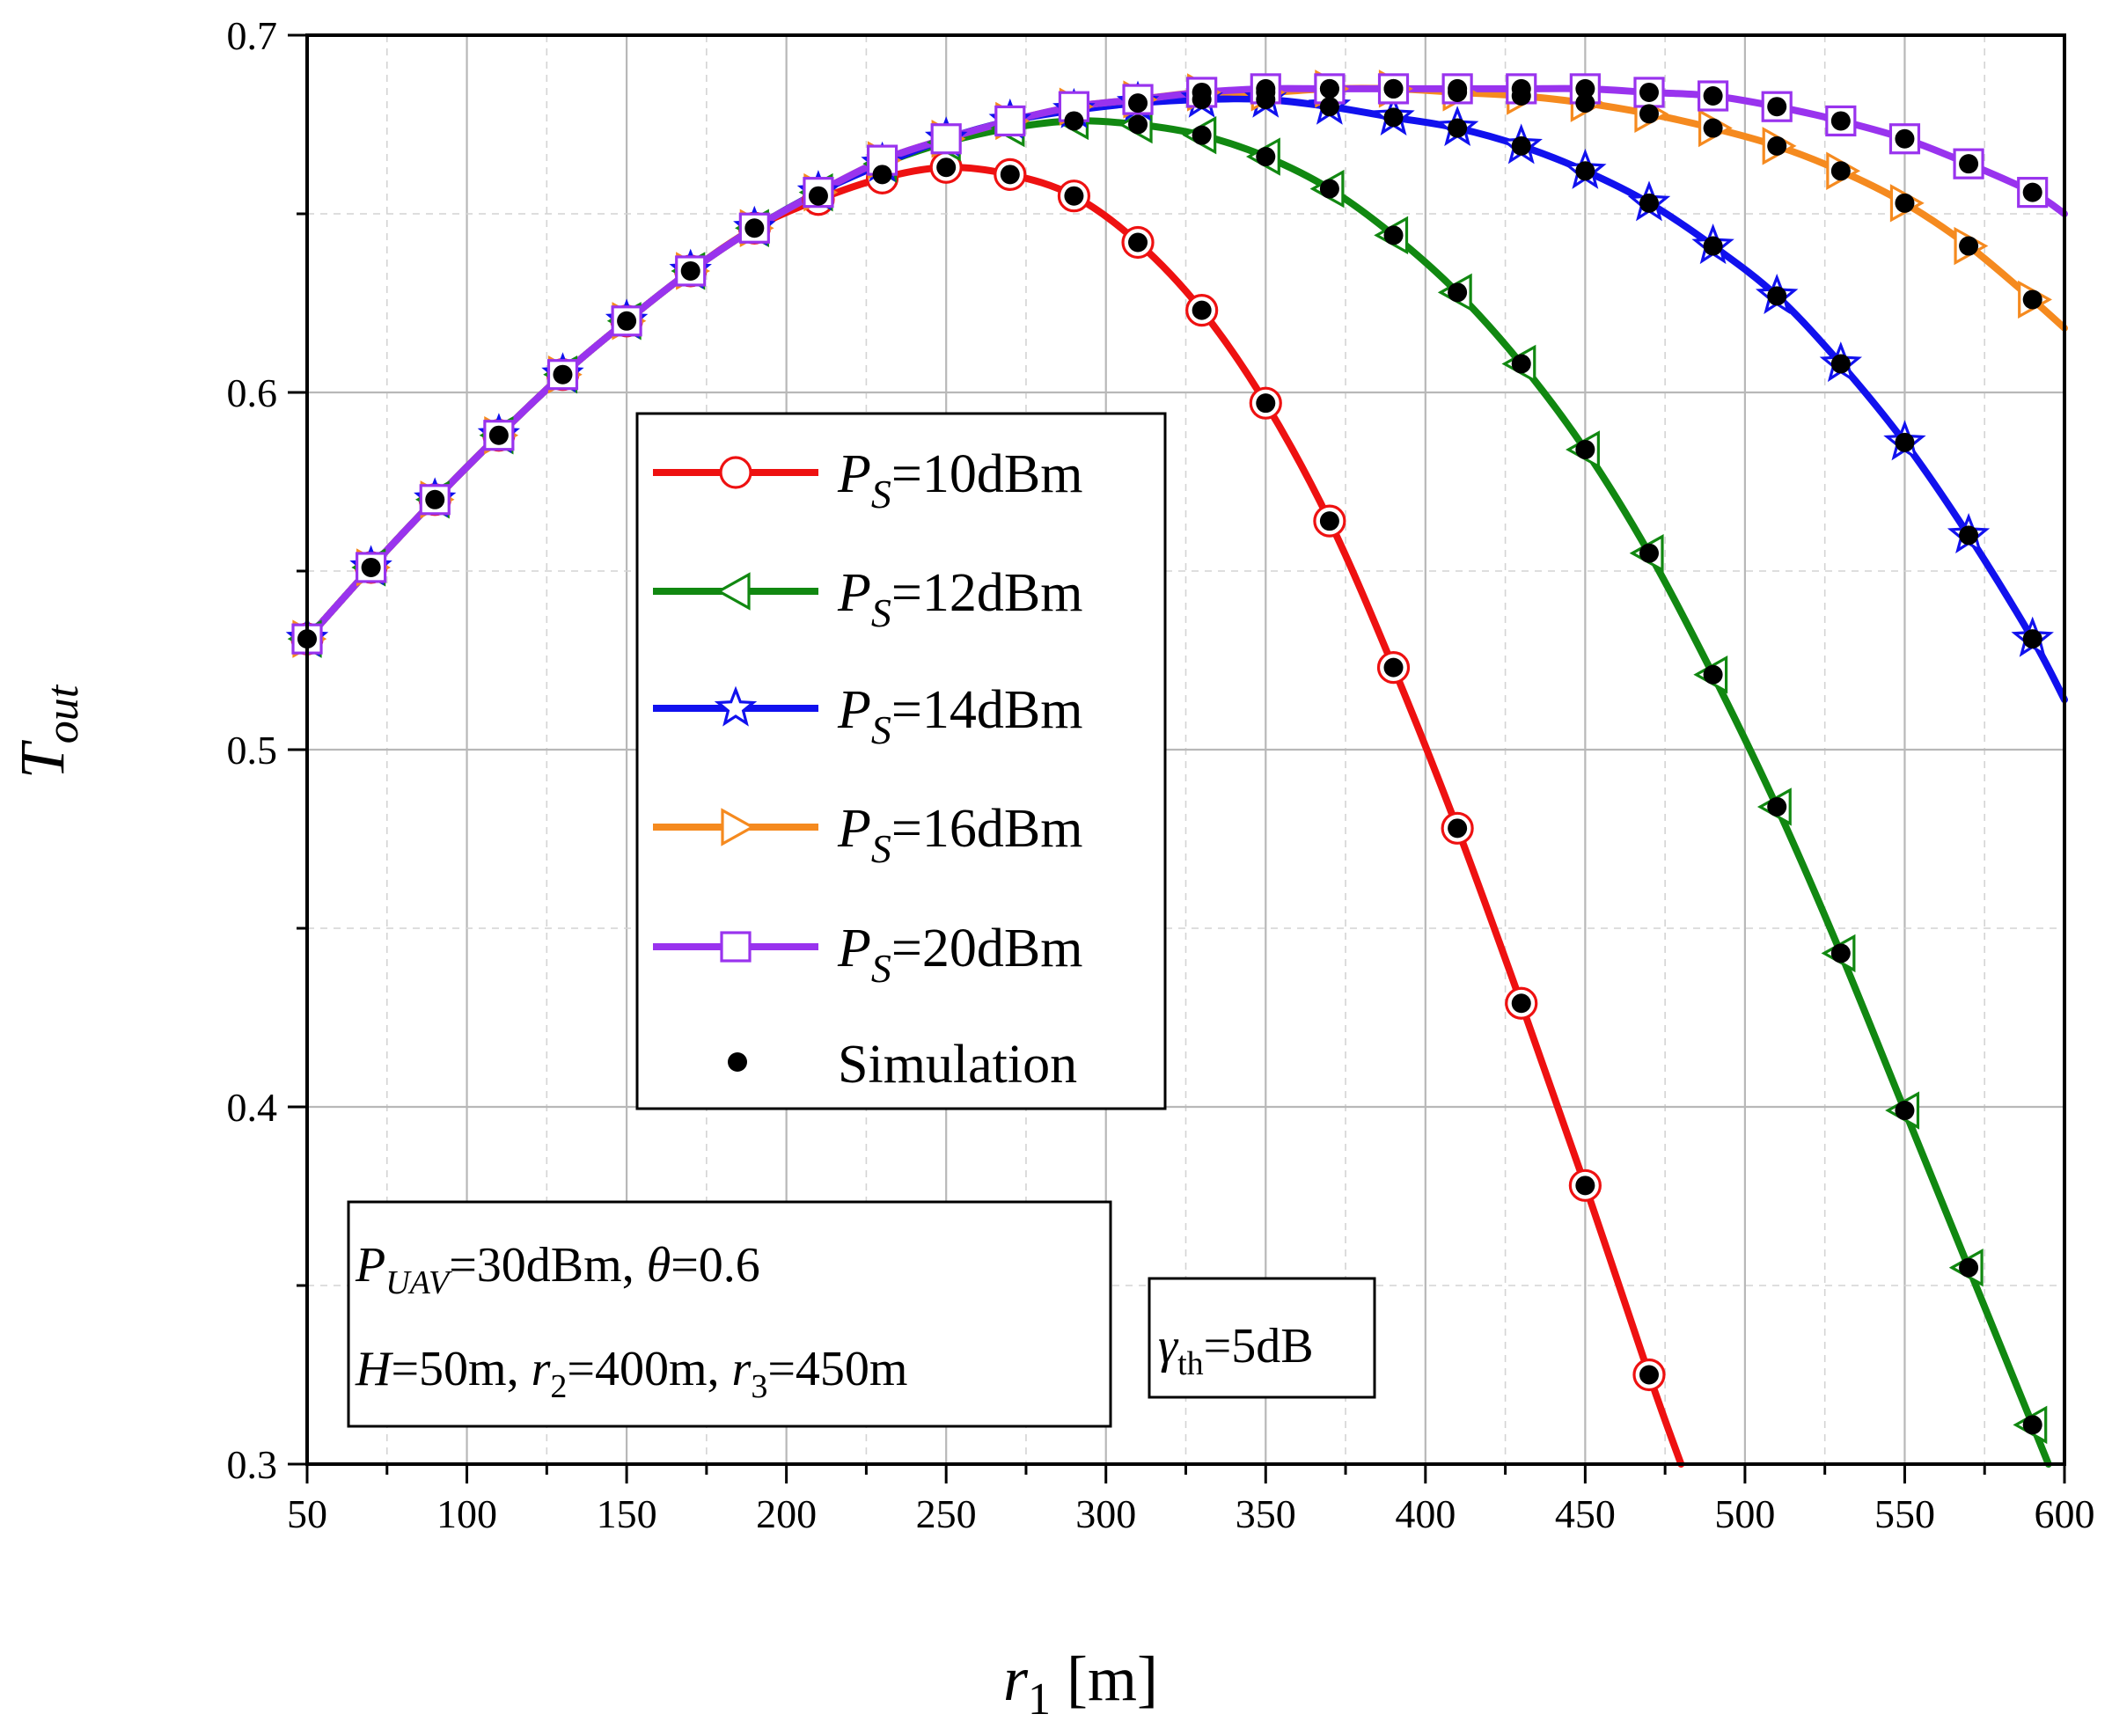  I want to click on legend-item-4: PS=16dBm, so click(868, 835).